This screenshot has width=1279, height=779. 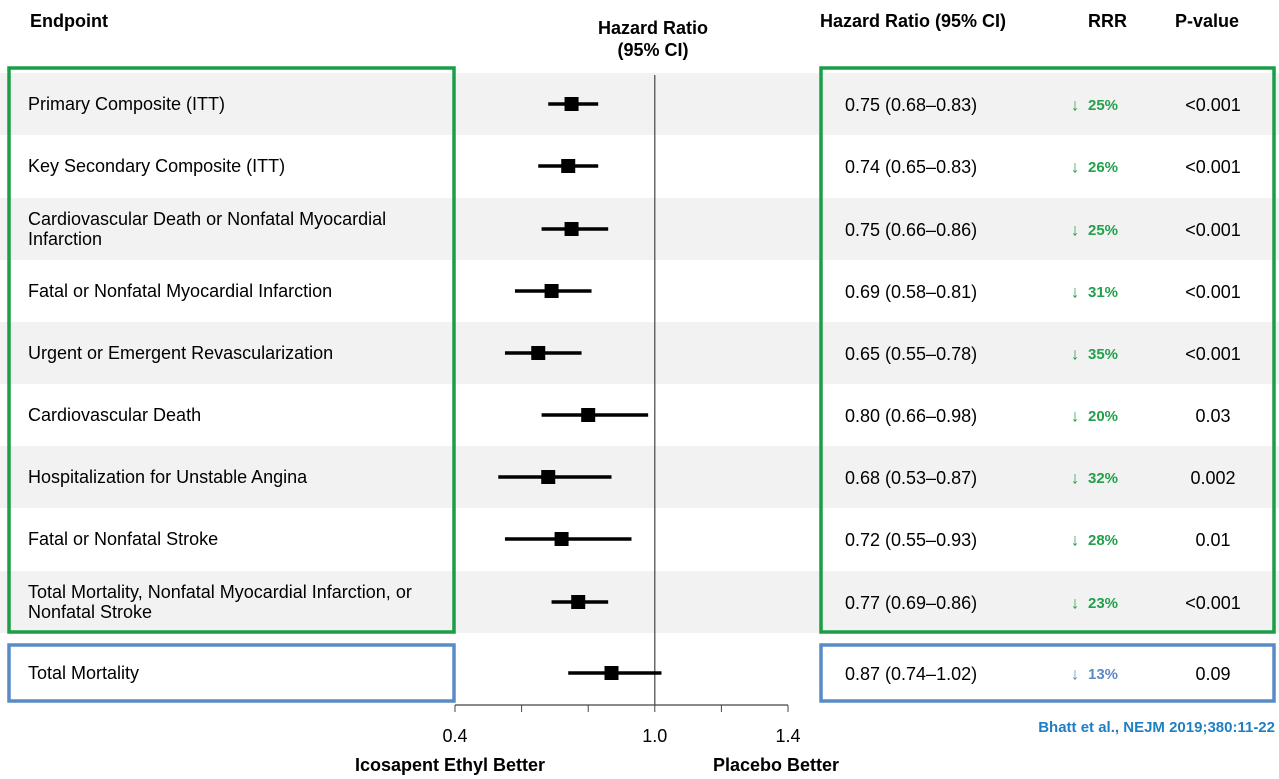 What do you see at coordinates (911, 478) in the screenshot?
I see `ci-label: 0.68 (0.53–0.87)` at bounding box center [911, 478].